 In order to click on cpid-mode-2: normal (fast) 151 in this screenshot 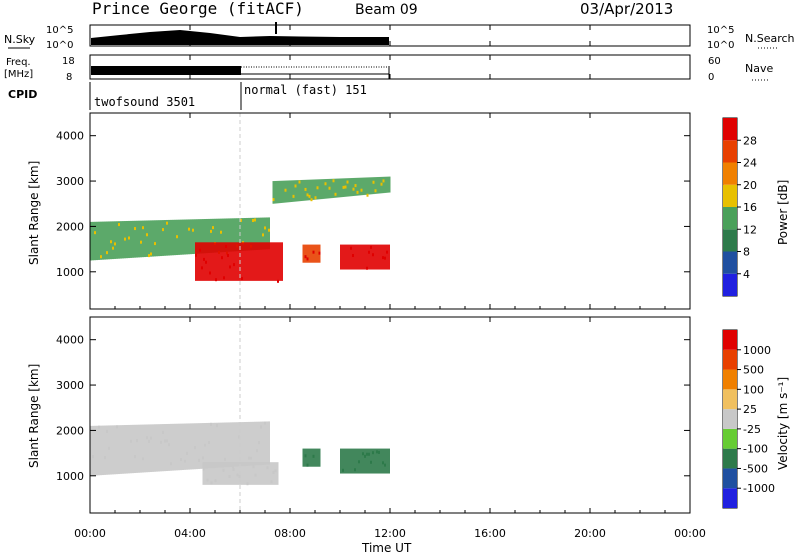, I will do `click(305, 90)`.